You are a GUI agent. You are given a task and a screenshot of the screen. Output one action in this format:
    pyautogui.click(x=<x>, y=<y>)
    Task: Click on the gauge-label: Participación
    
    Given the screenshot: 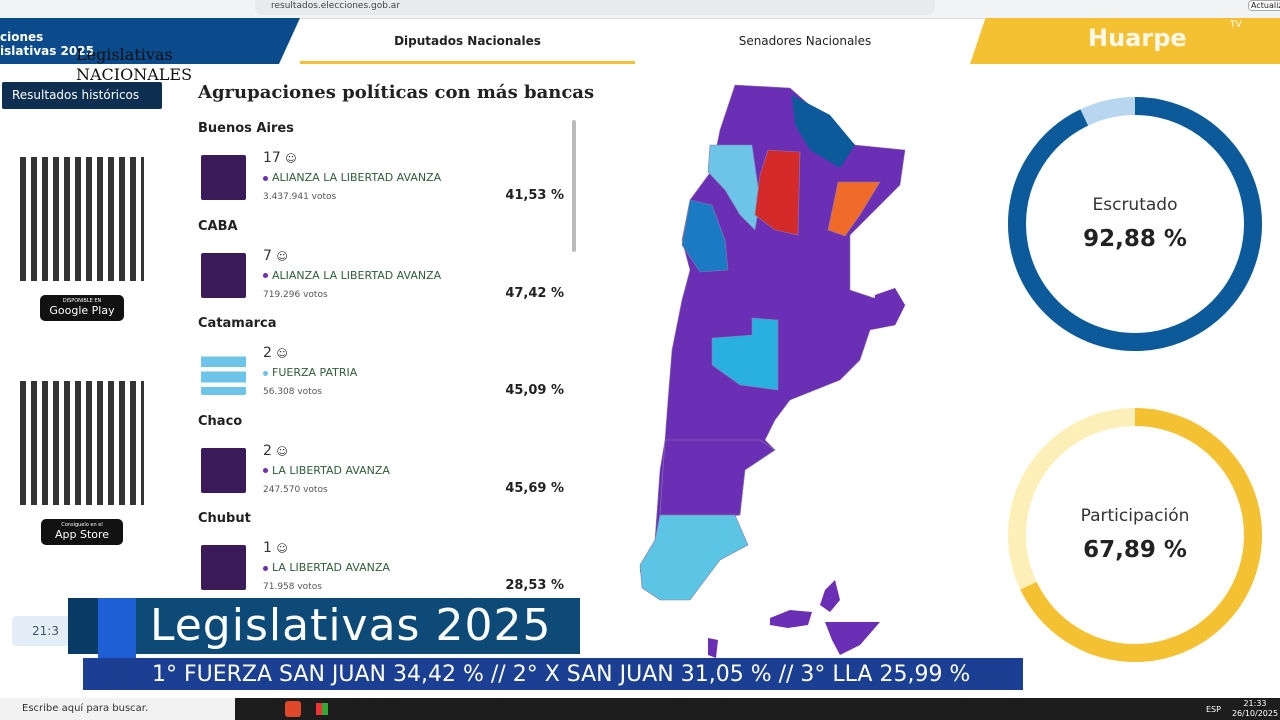 What is the action you would take?
    pyautogui.click(x=1135, y=516)
    